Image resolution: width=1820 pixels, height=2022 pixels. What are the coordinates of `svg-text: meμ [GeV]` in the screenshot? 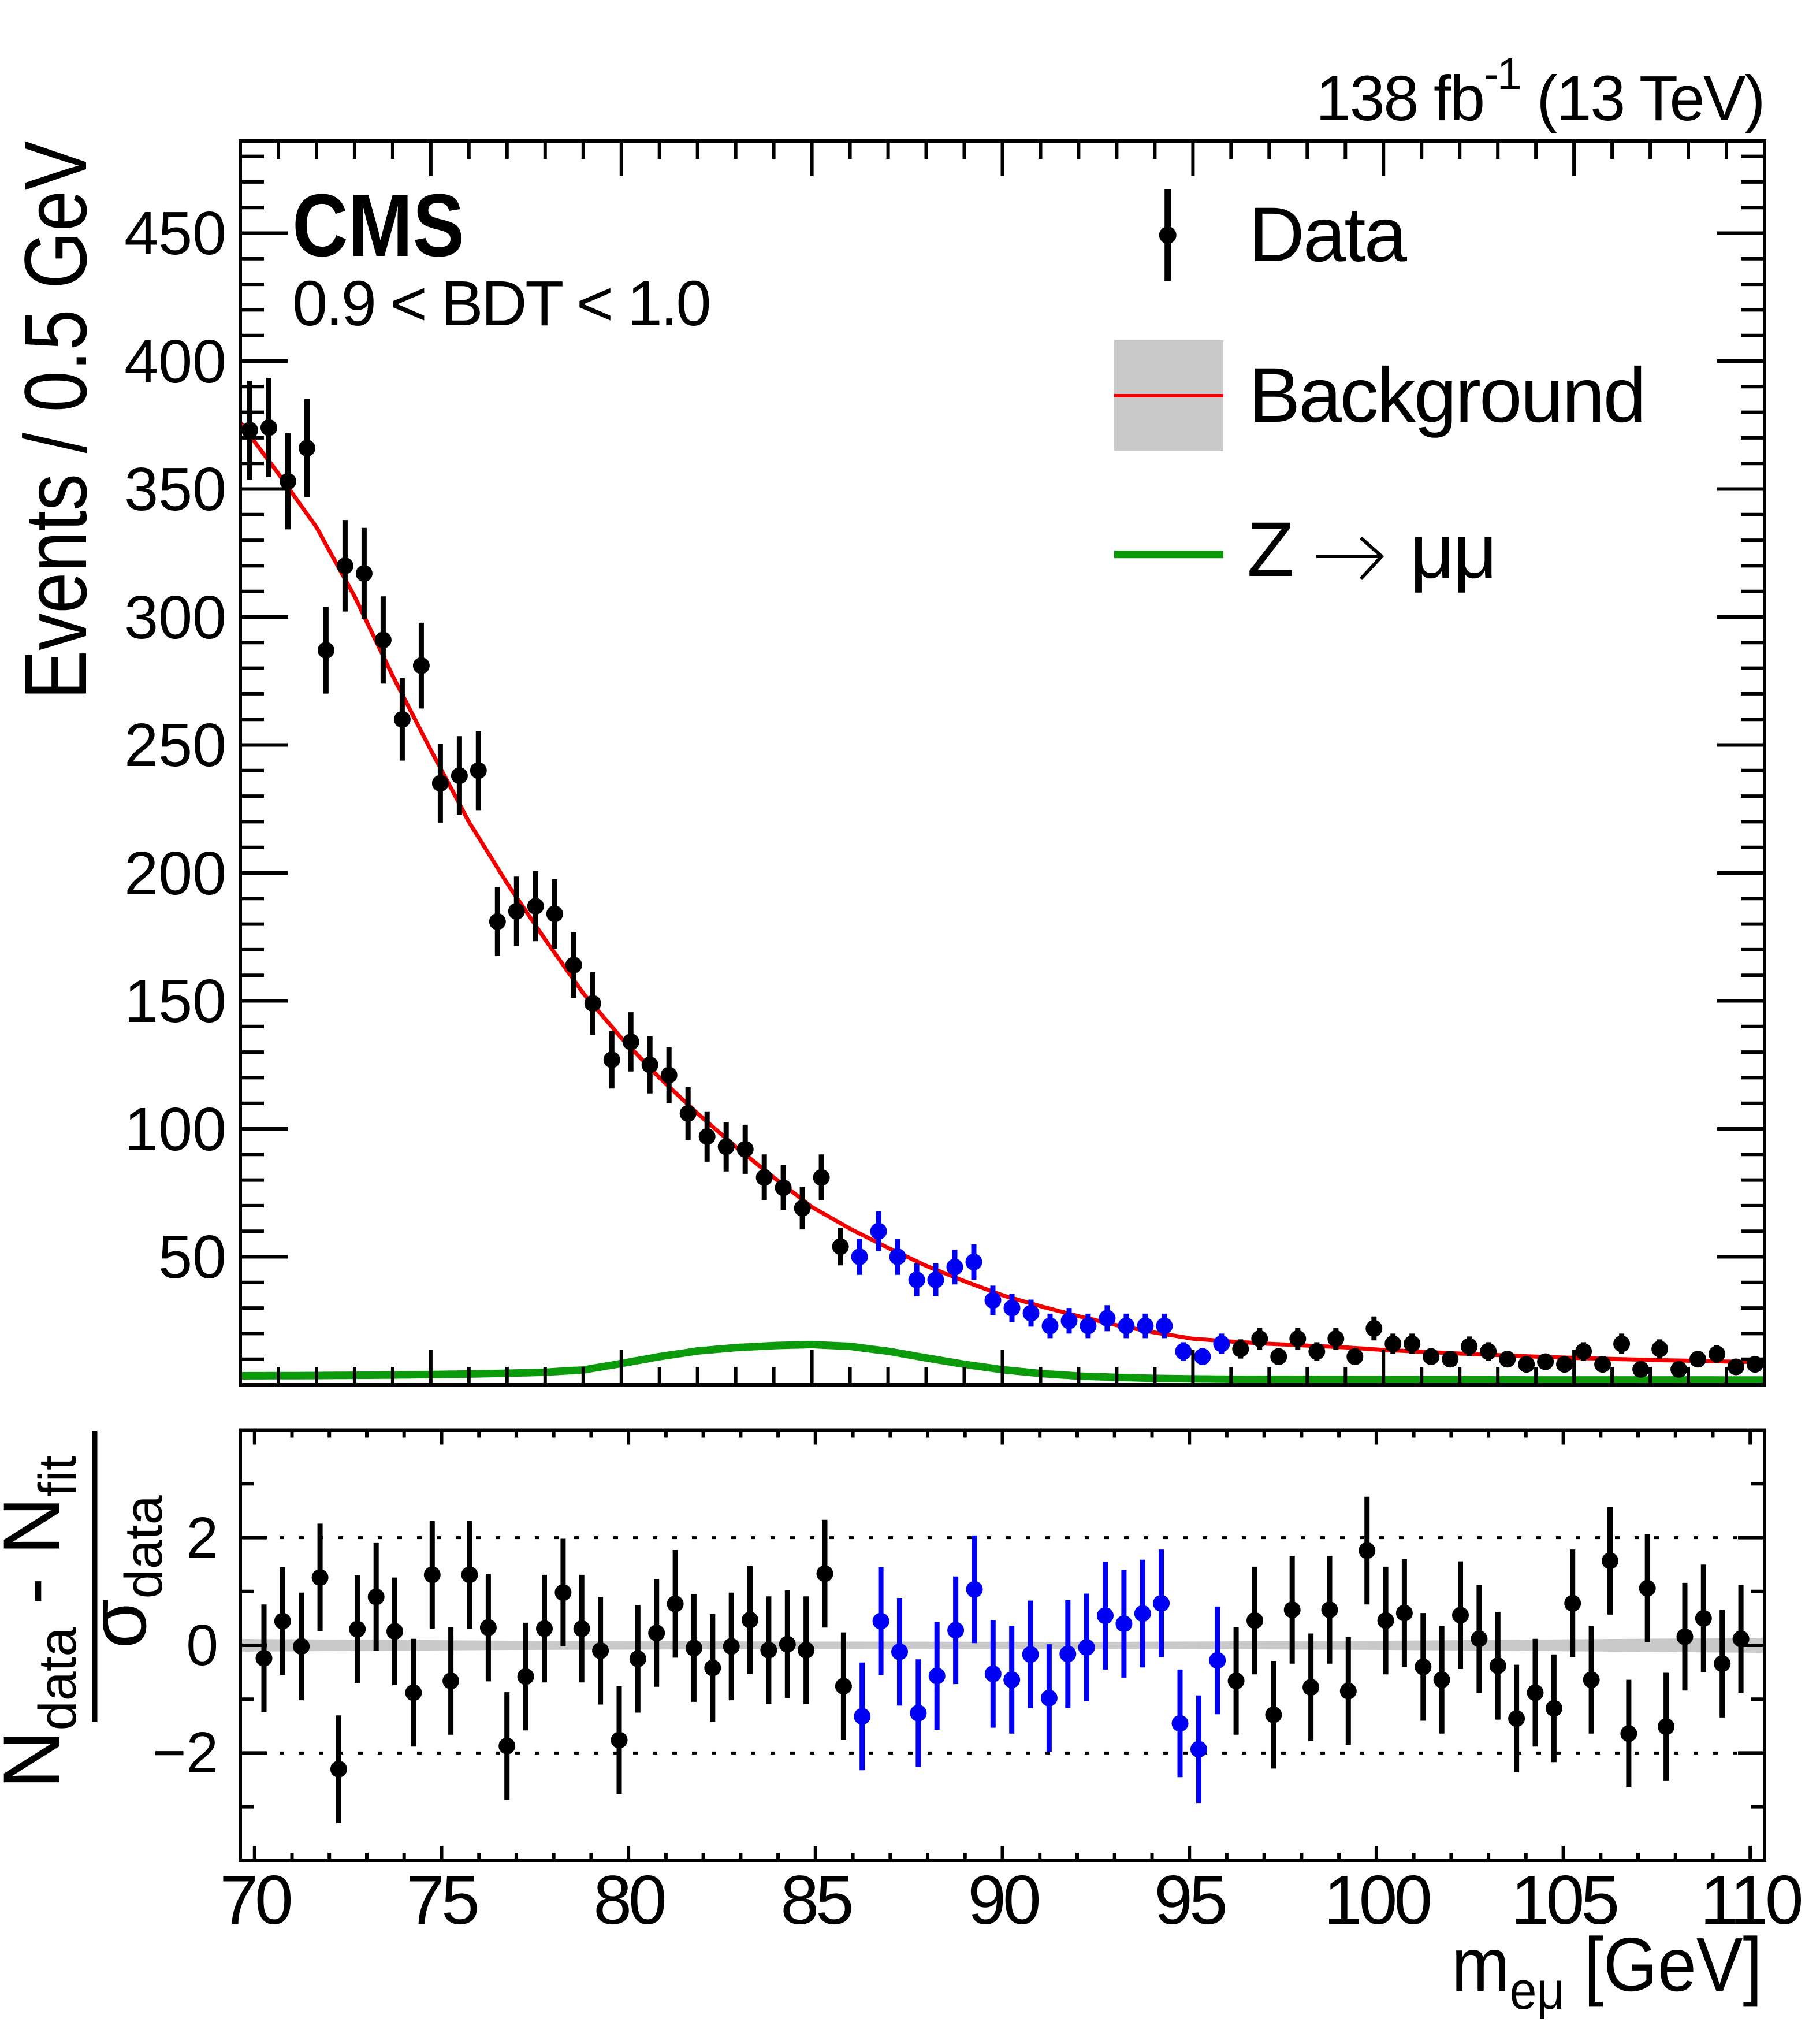 It's located at (1606, 1970).